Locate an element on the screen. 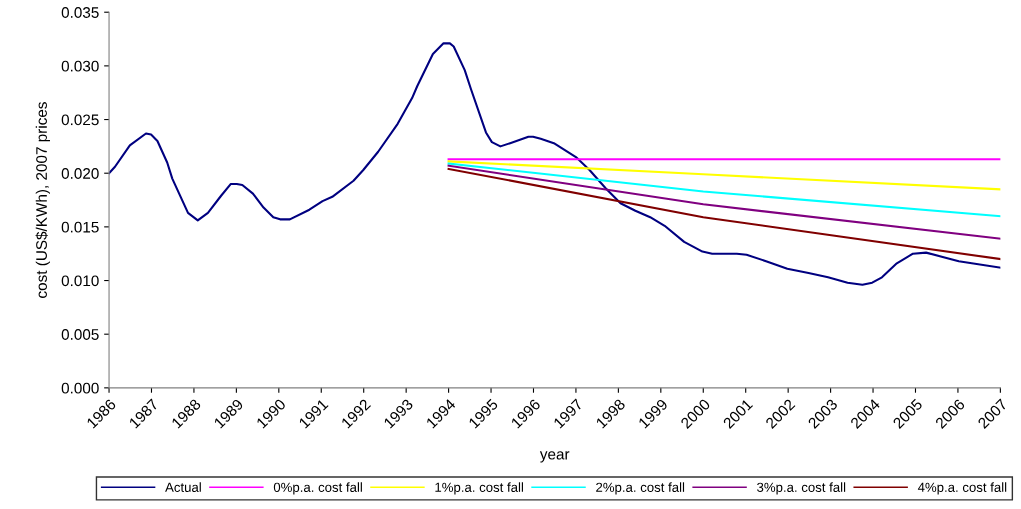  y-tick-label: 0.000 is located at coordinates (80, 388).